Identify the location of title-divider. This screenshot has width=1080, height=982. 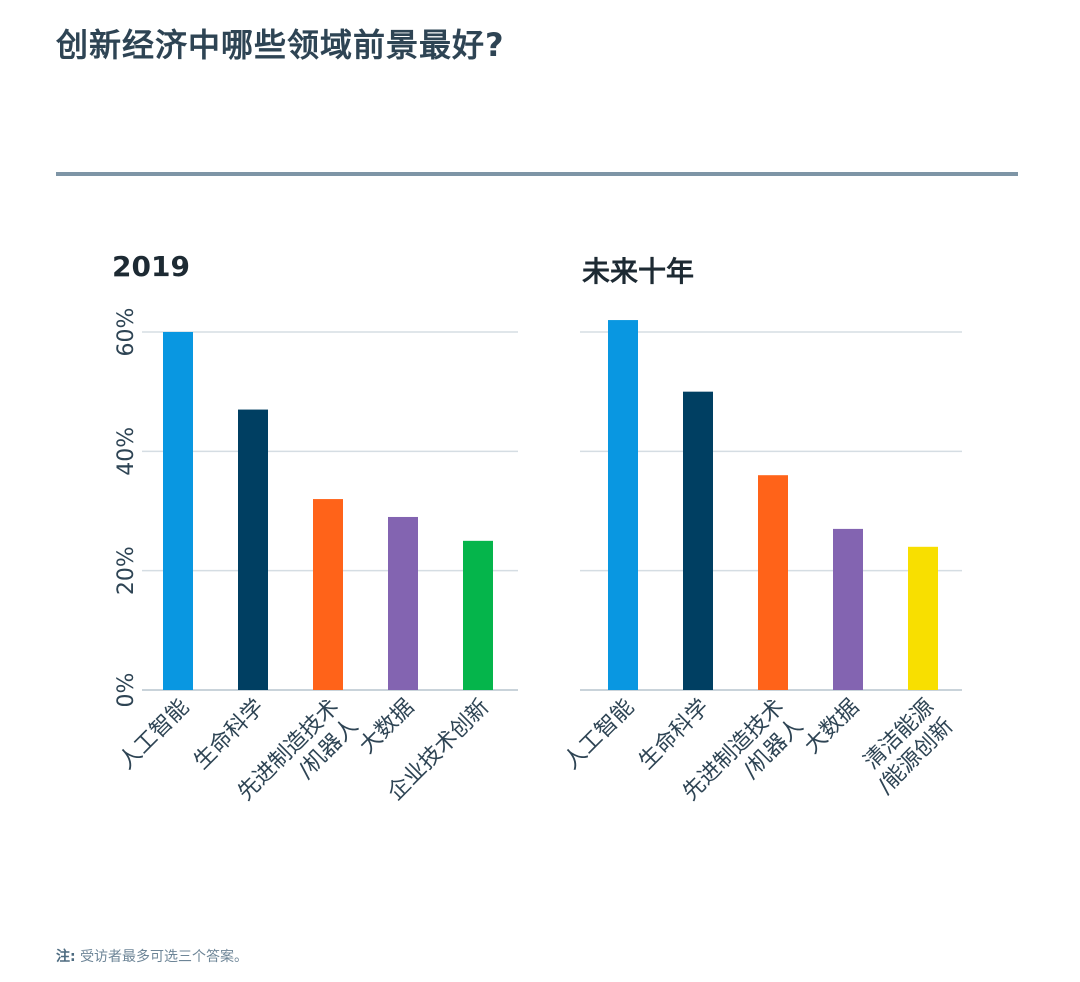
(537, 174).